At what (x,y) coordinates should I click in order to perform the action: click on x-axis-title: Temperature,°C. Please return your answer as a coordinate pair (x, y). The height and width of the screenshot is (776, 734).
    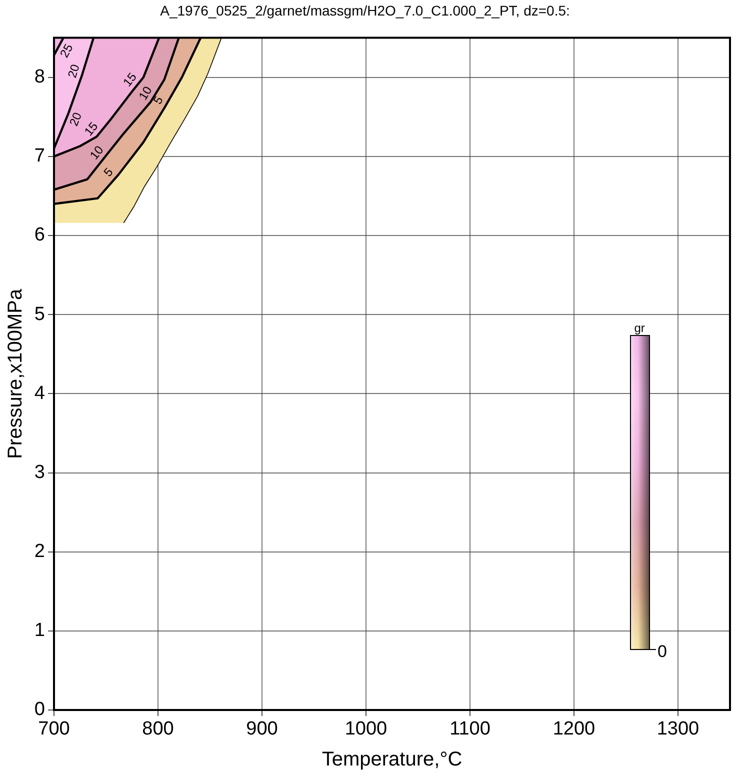
    Looking at the image, I should click on (392, 759).